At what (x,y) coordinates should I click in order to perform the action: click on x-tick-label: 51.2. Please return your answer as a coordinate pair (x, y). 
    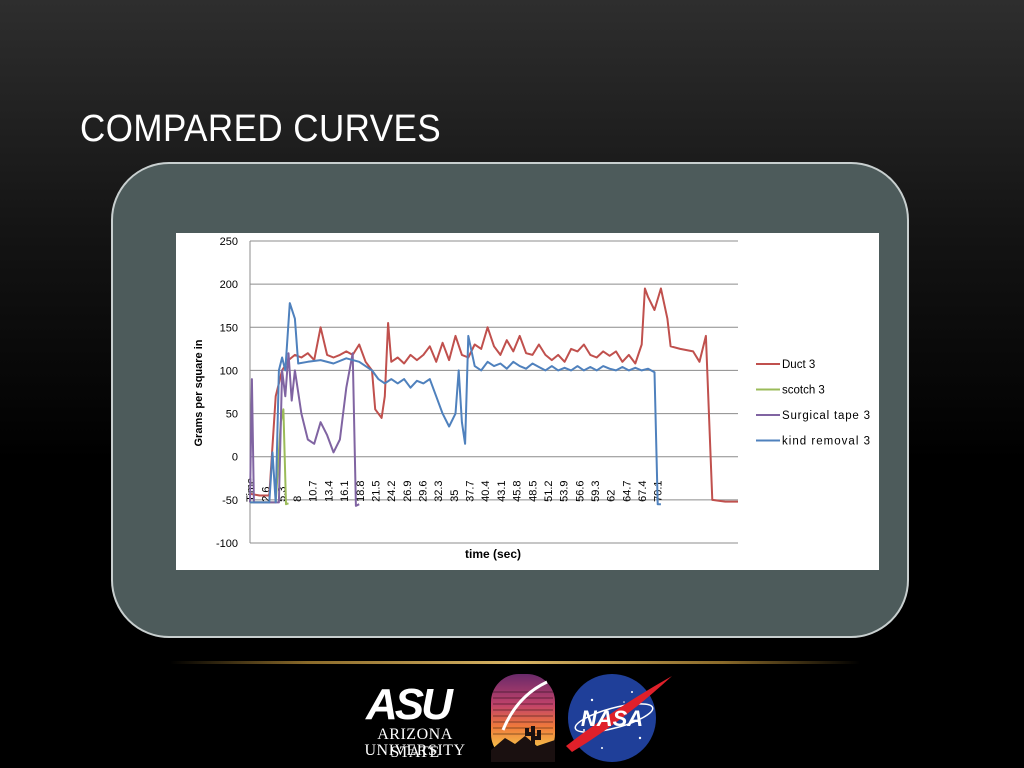
    Looking at the image, I should click on (549, 490).